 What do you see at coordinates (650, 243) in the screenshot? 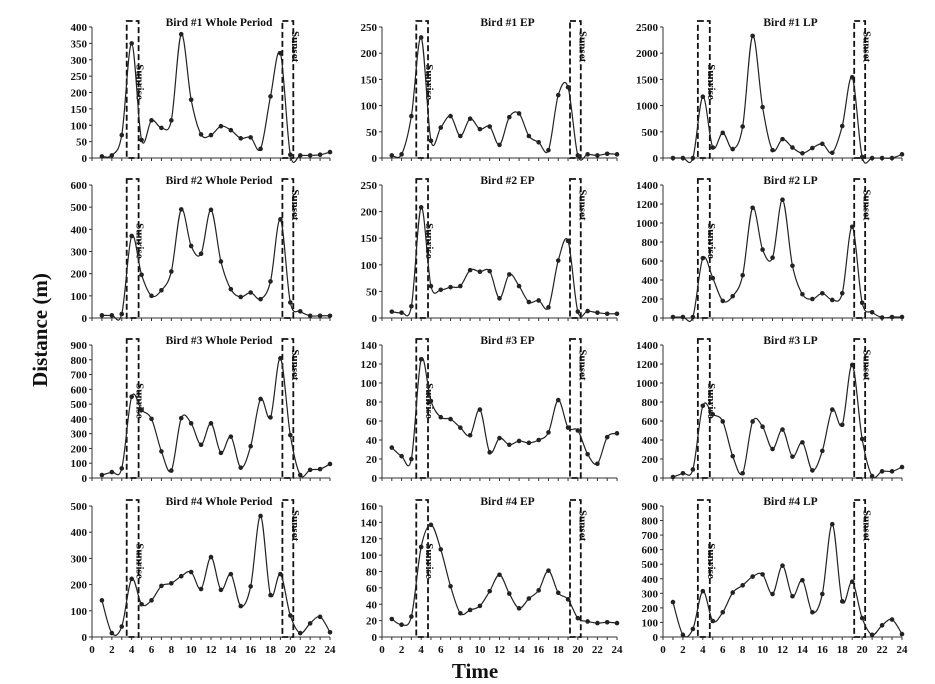
I see `y-tick-label: 800` at bounding box center [650, 243].